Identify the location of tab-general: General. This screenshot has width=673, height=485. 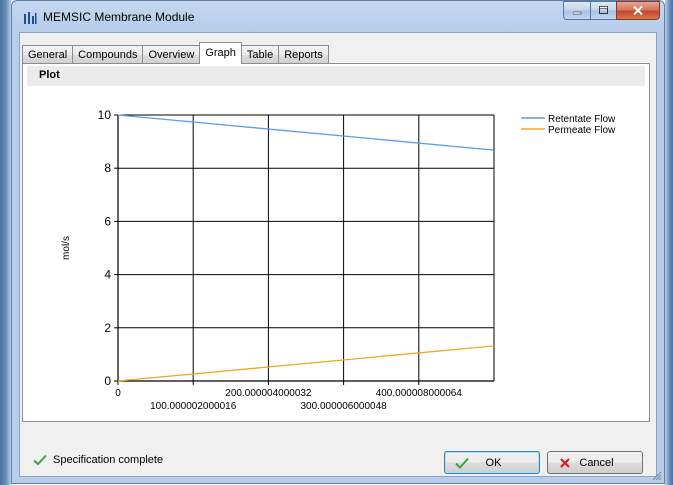
(48, 54).